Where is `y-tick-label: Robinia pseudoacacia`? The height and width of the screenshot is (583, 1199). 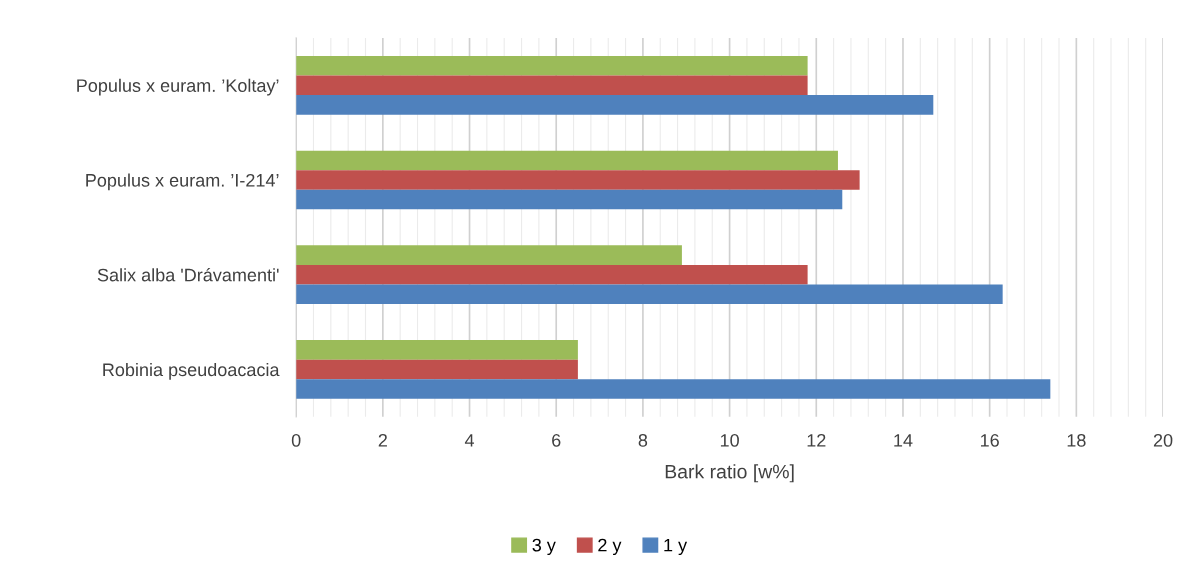
y-tick-label: Robinia pseudoacacia is located at coordinates (191, 371).